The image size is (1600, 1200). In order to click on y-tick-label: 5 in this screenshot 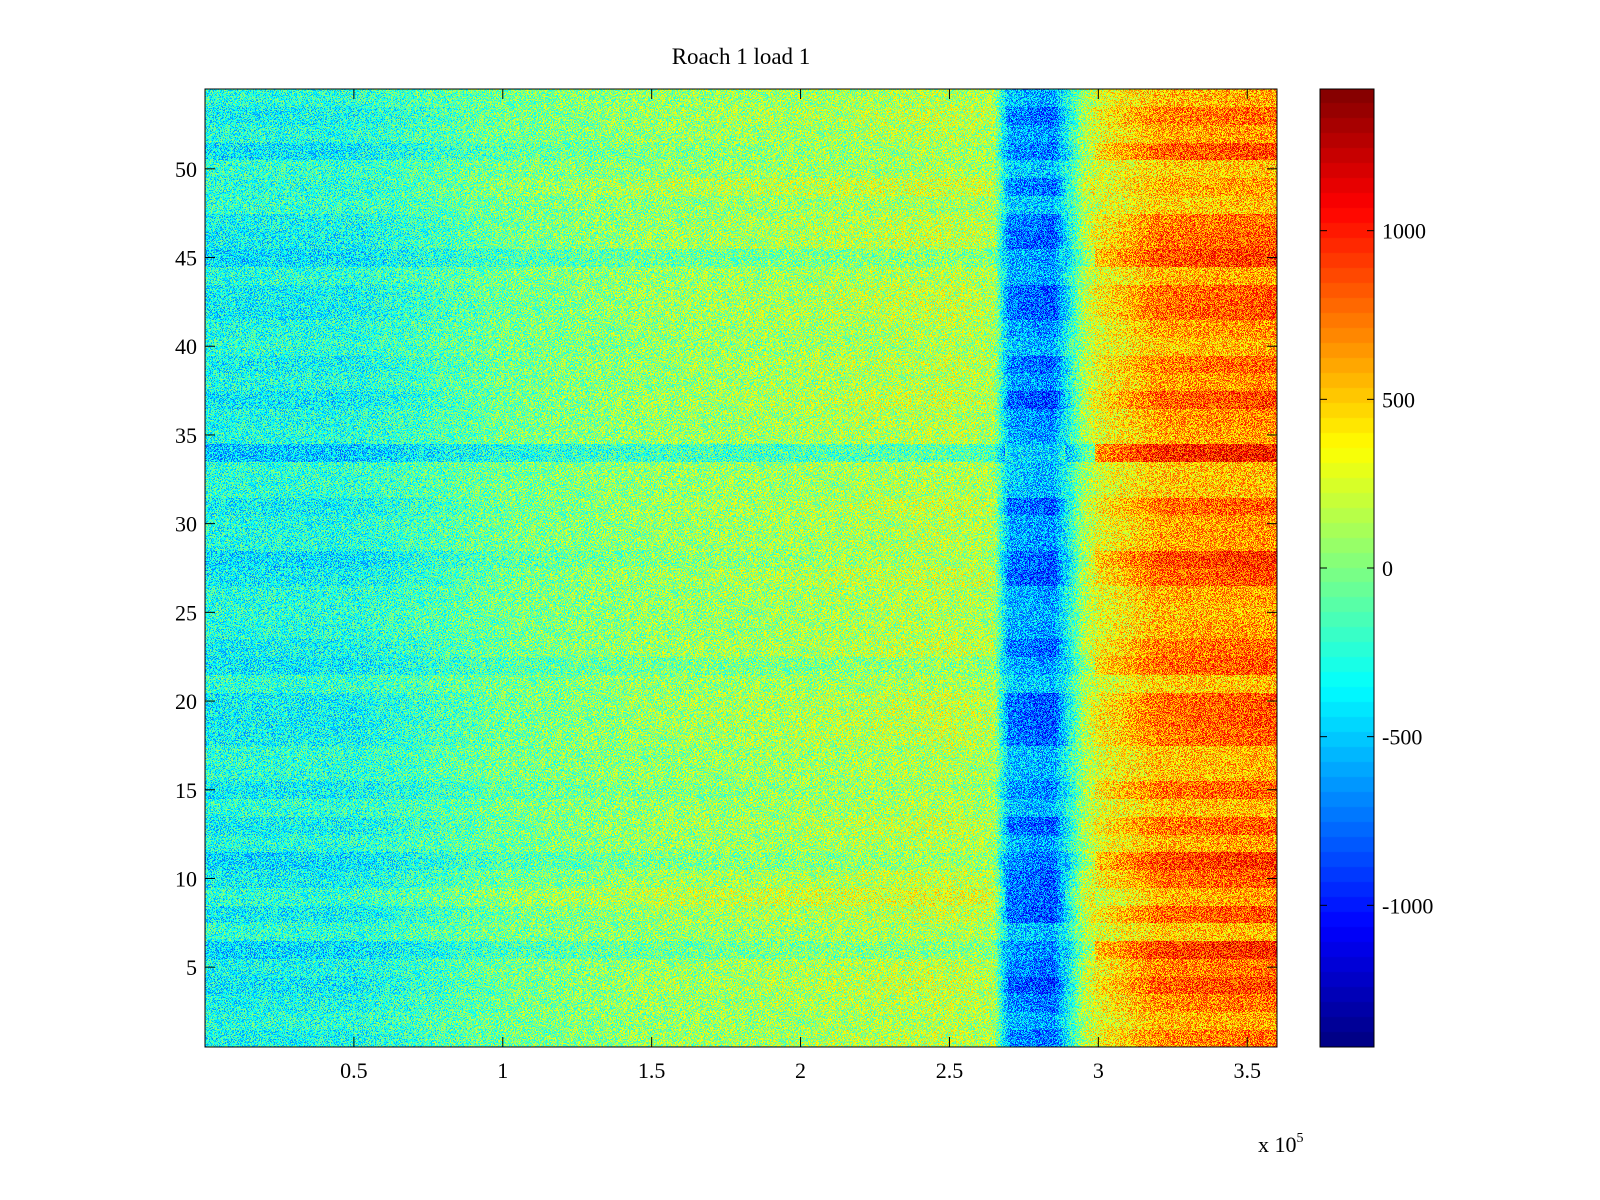, I will do `click(191, 967)`.